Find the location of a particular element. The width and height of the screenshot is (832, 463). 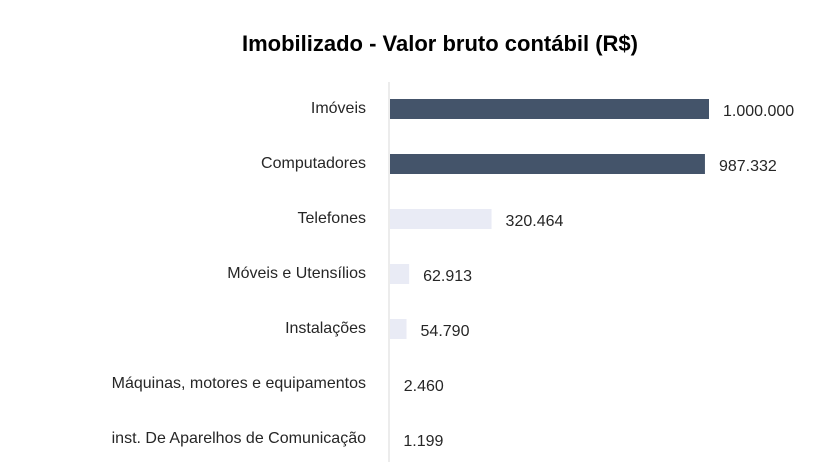

y-tick-label: Telefones is located at coordinates (332, 218).